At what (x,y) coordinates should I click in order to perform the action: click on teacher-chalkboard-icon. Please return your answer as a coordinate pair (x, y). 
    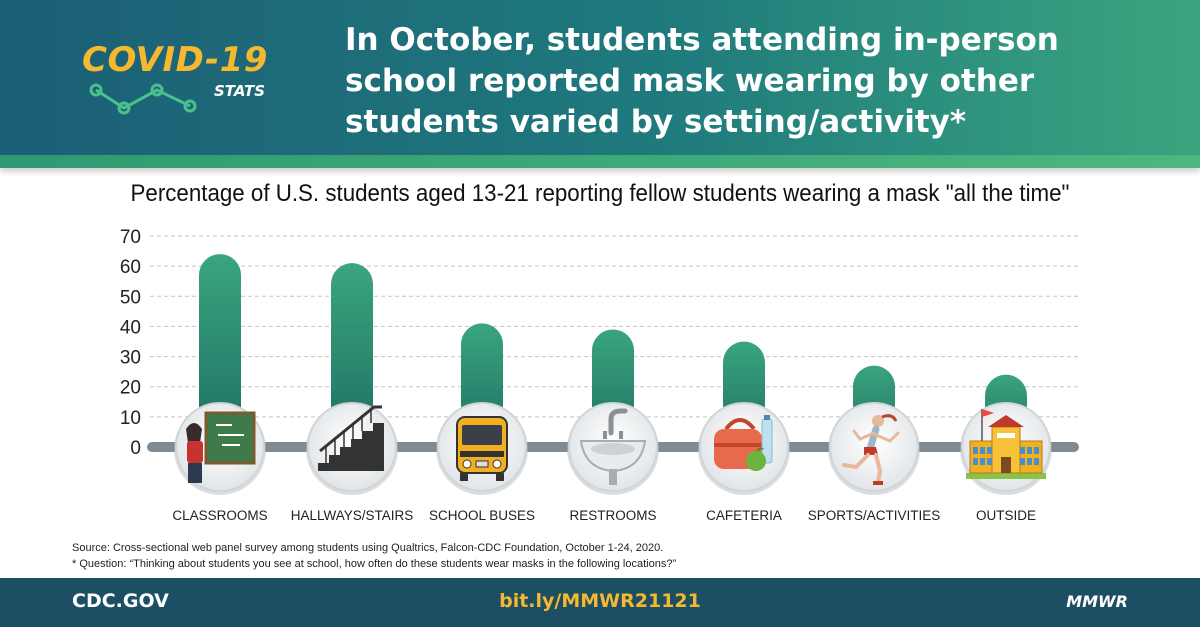
    Looking at the image, I should click on (220, 448).